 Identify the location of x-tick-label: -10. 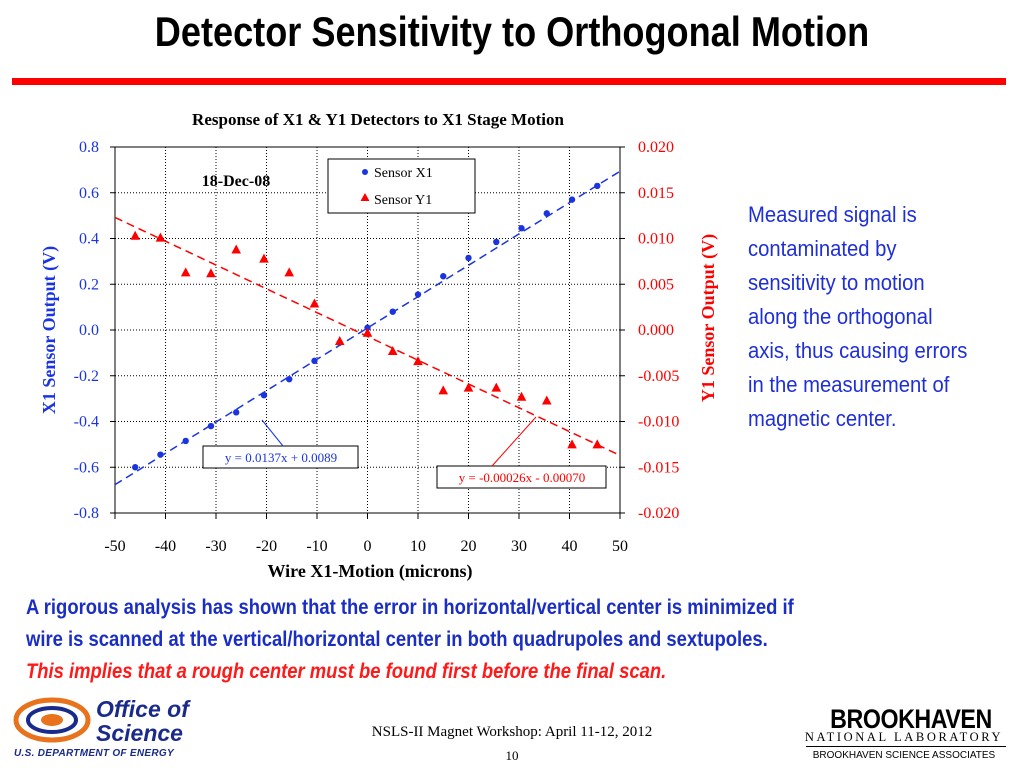
(316, 546).